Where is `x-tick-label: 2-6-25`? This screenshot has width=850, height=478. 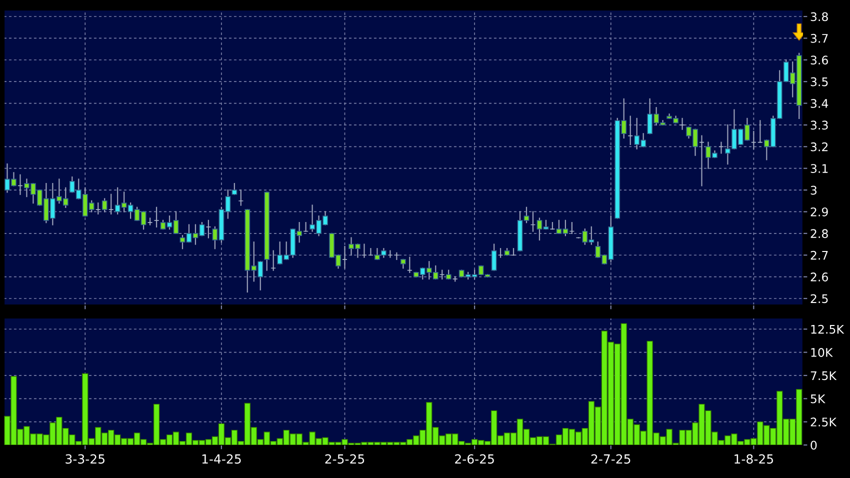
x-tick-label: 2-6-25 is located at coordinates (474, 459).